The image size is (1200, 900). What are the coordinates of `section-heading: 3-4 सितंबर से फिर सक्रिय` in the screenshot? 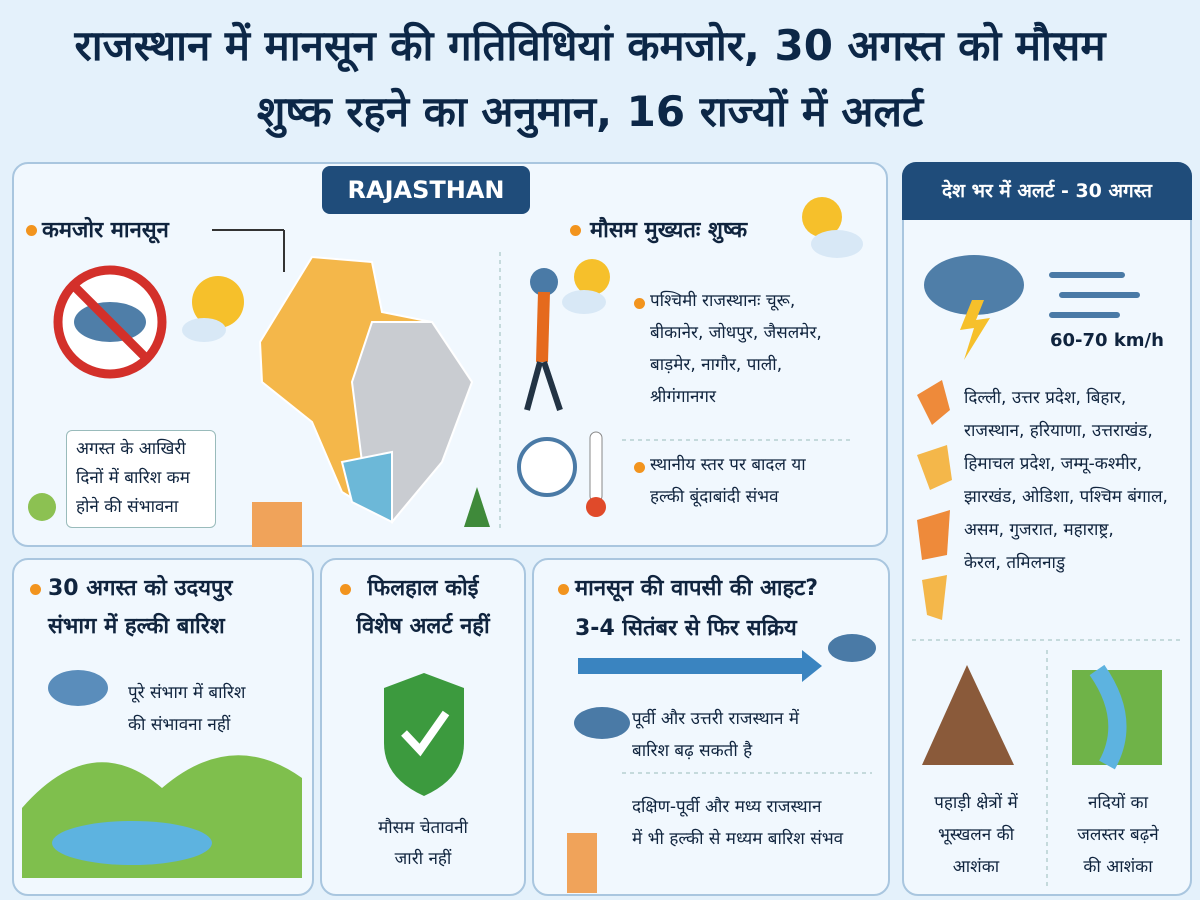 It's located at (686, 628).